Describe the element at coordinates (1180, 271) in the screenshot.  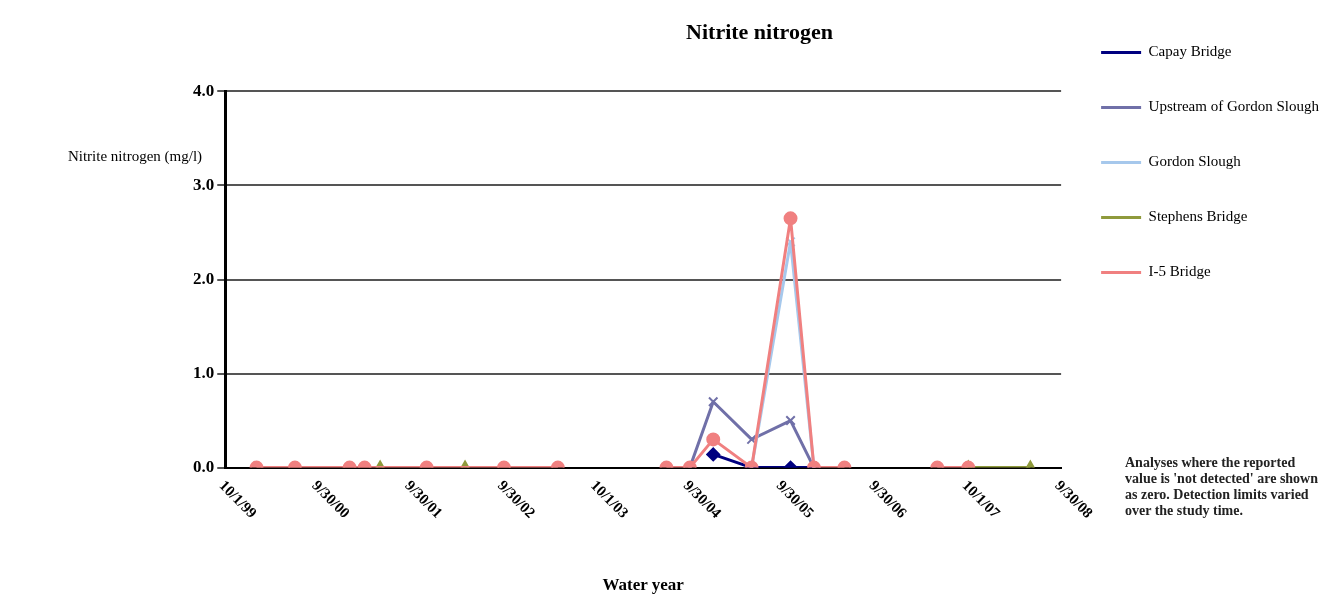
I see `legend-label: I-5 Bridge` at that location.